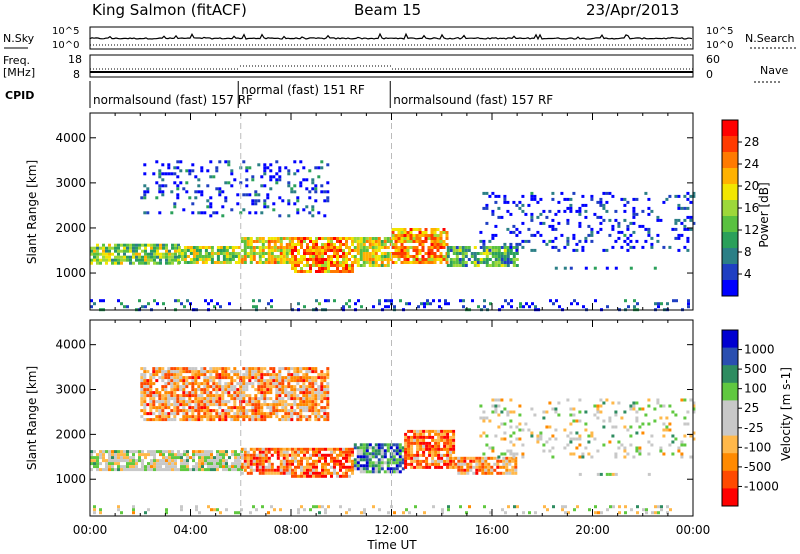 The height and width of the screenshot is (554, 800). What do you see at coordinates (730, 224) in the screenshot?
I see `power-colorbar-swatch` at bounding box center [730, 224].